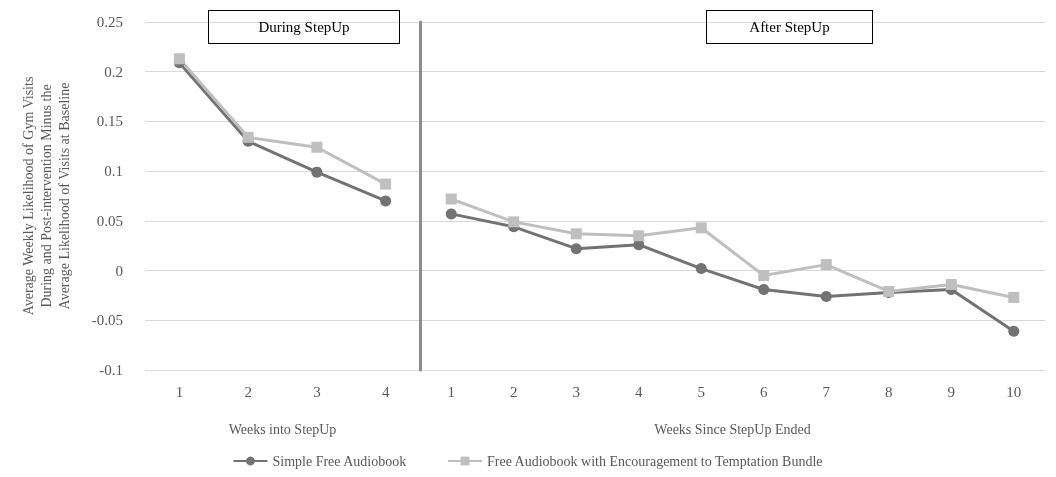 The width and height of the screenshot is (1056, 477). What do you see at coordinates (304, 27) in the screenshot?
I see `annotation: During StepUp` at bounding box center [304, 27].